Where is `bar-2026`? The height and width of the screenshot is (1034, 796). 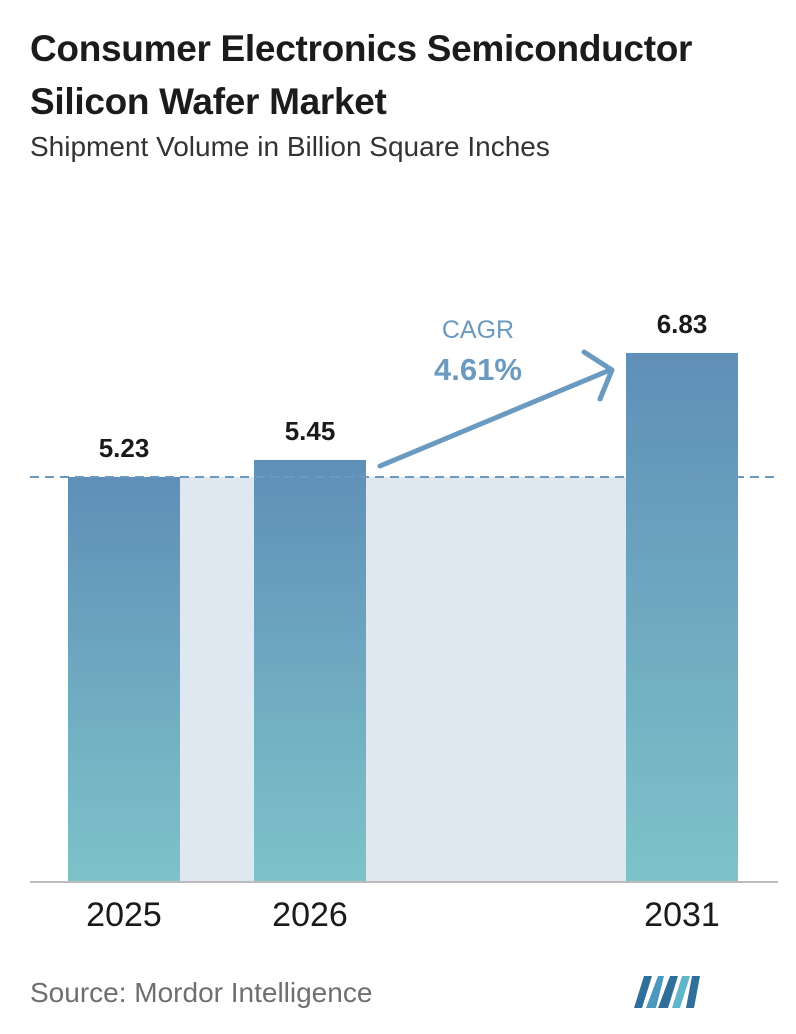
bar-2026 is located at coordinates (310, 670).